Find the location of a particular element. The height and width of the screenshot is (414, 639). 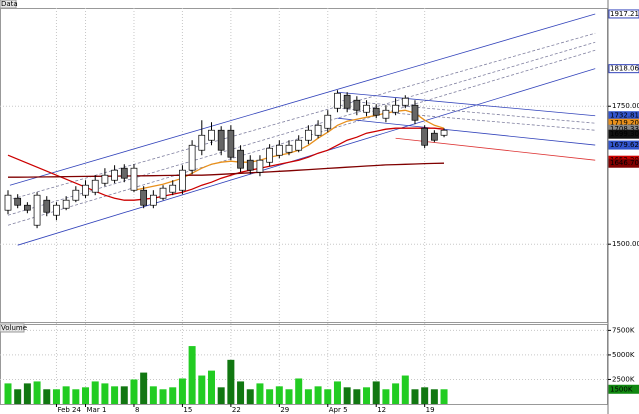

price-marker-label: 1708.33 is located at coordinates (624, 129).